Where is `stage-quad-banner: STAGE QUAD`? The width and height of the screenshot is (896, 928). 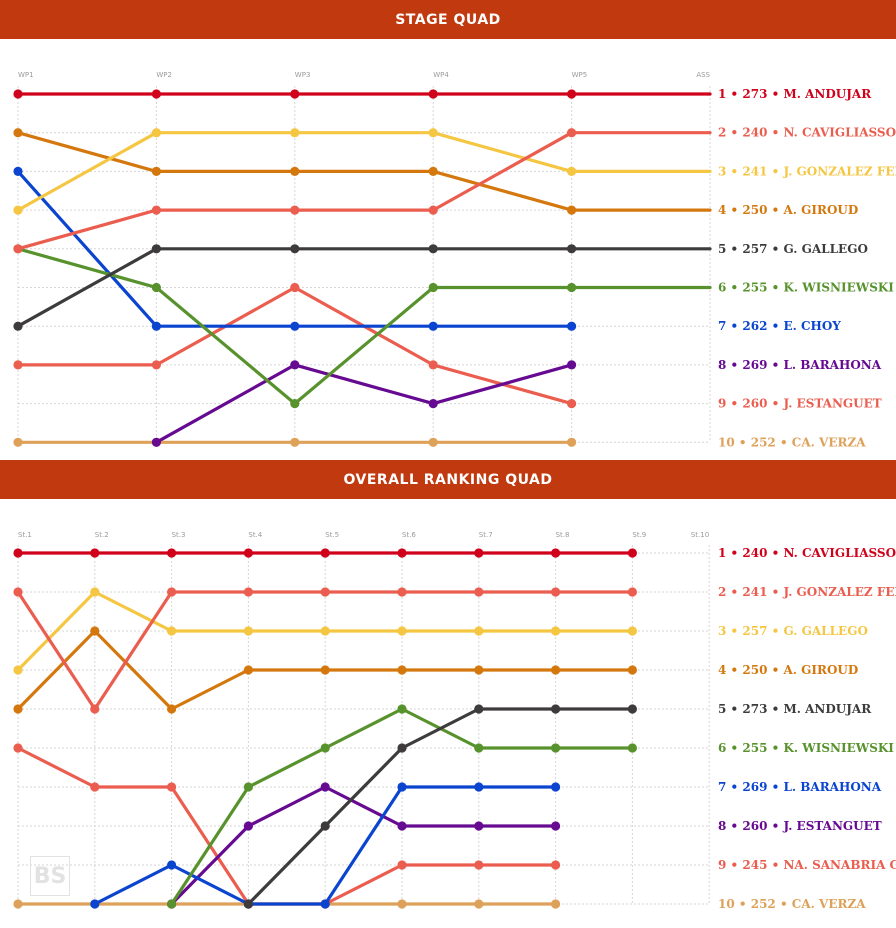 stage-quad-banner: STAGE QUAD is located at coordinates (448, 19).